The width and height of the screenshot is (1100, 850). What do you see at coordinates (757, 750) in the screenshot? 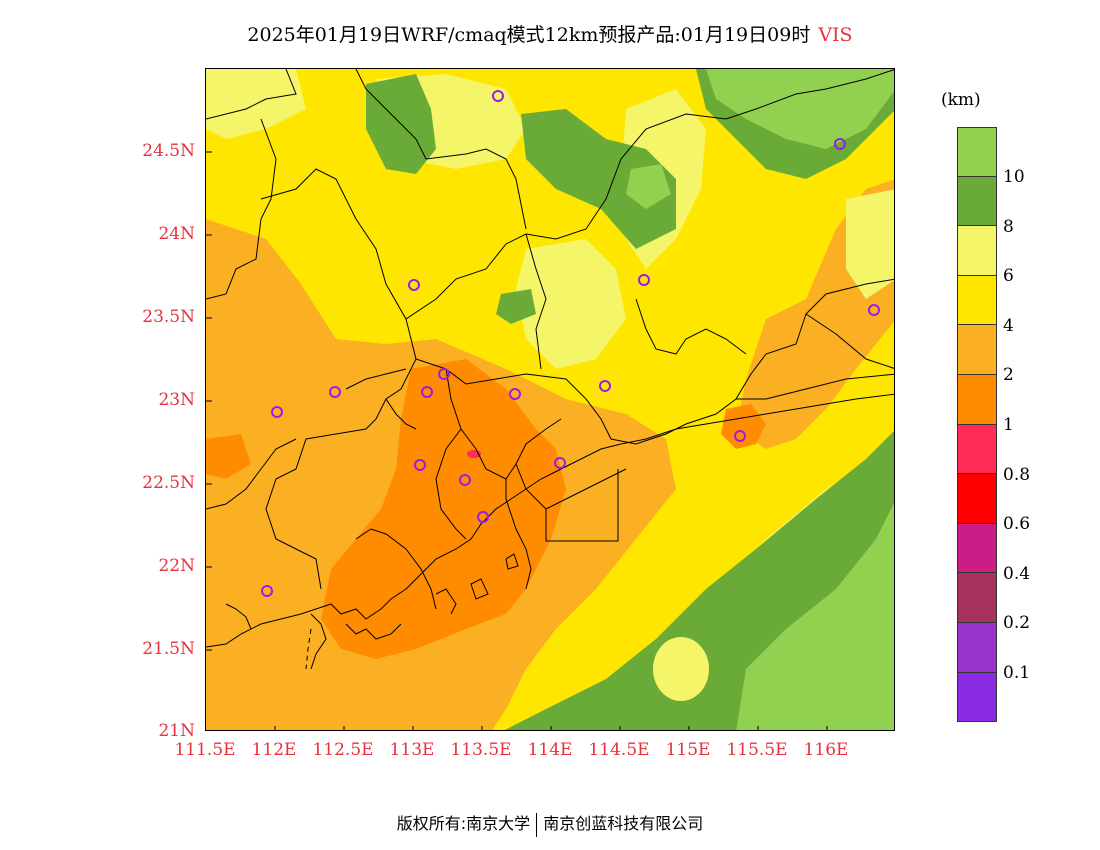
I see `lon-label: 115.5E` at bounding box center [757, 750].